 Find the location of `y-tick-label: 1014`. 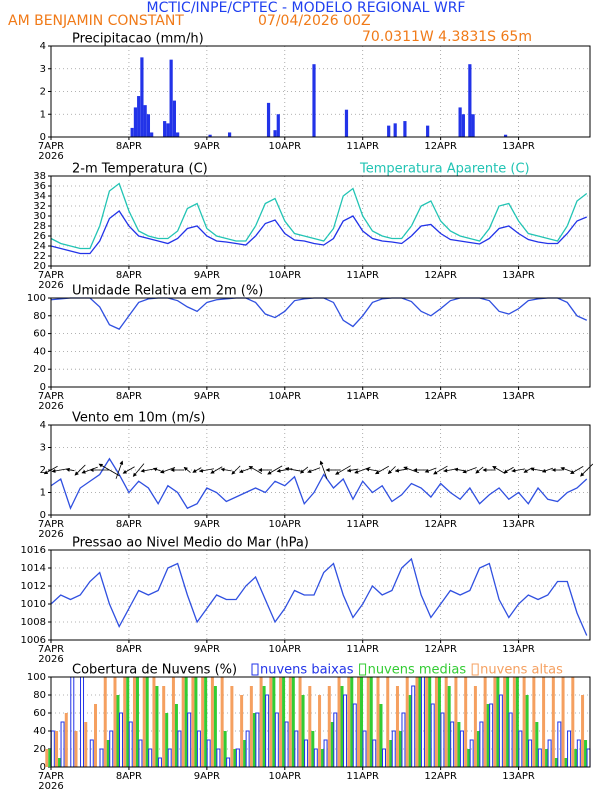

y-tick-label: 1014 is located at coordinates (33, 568).